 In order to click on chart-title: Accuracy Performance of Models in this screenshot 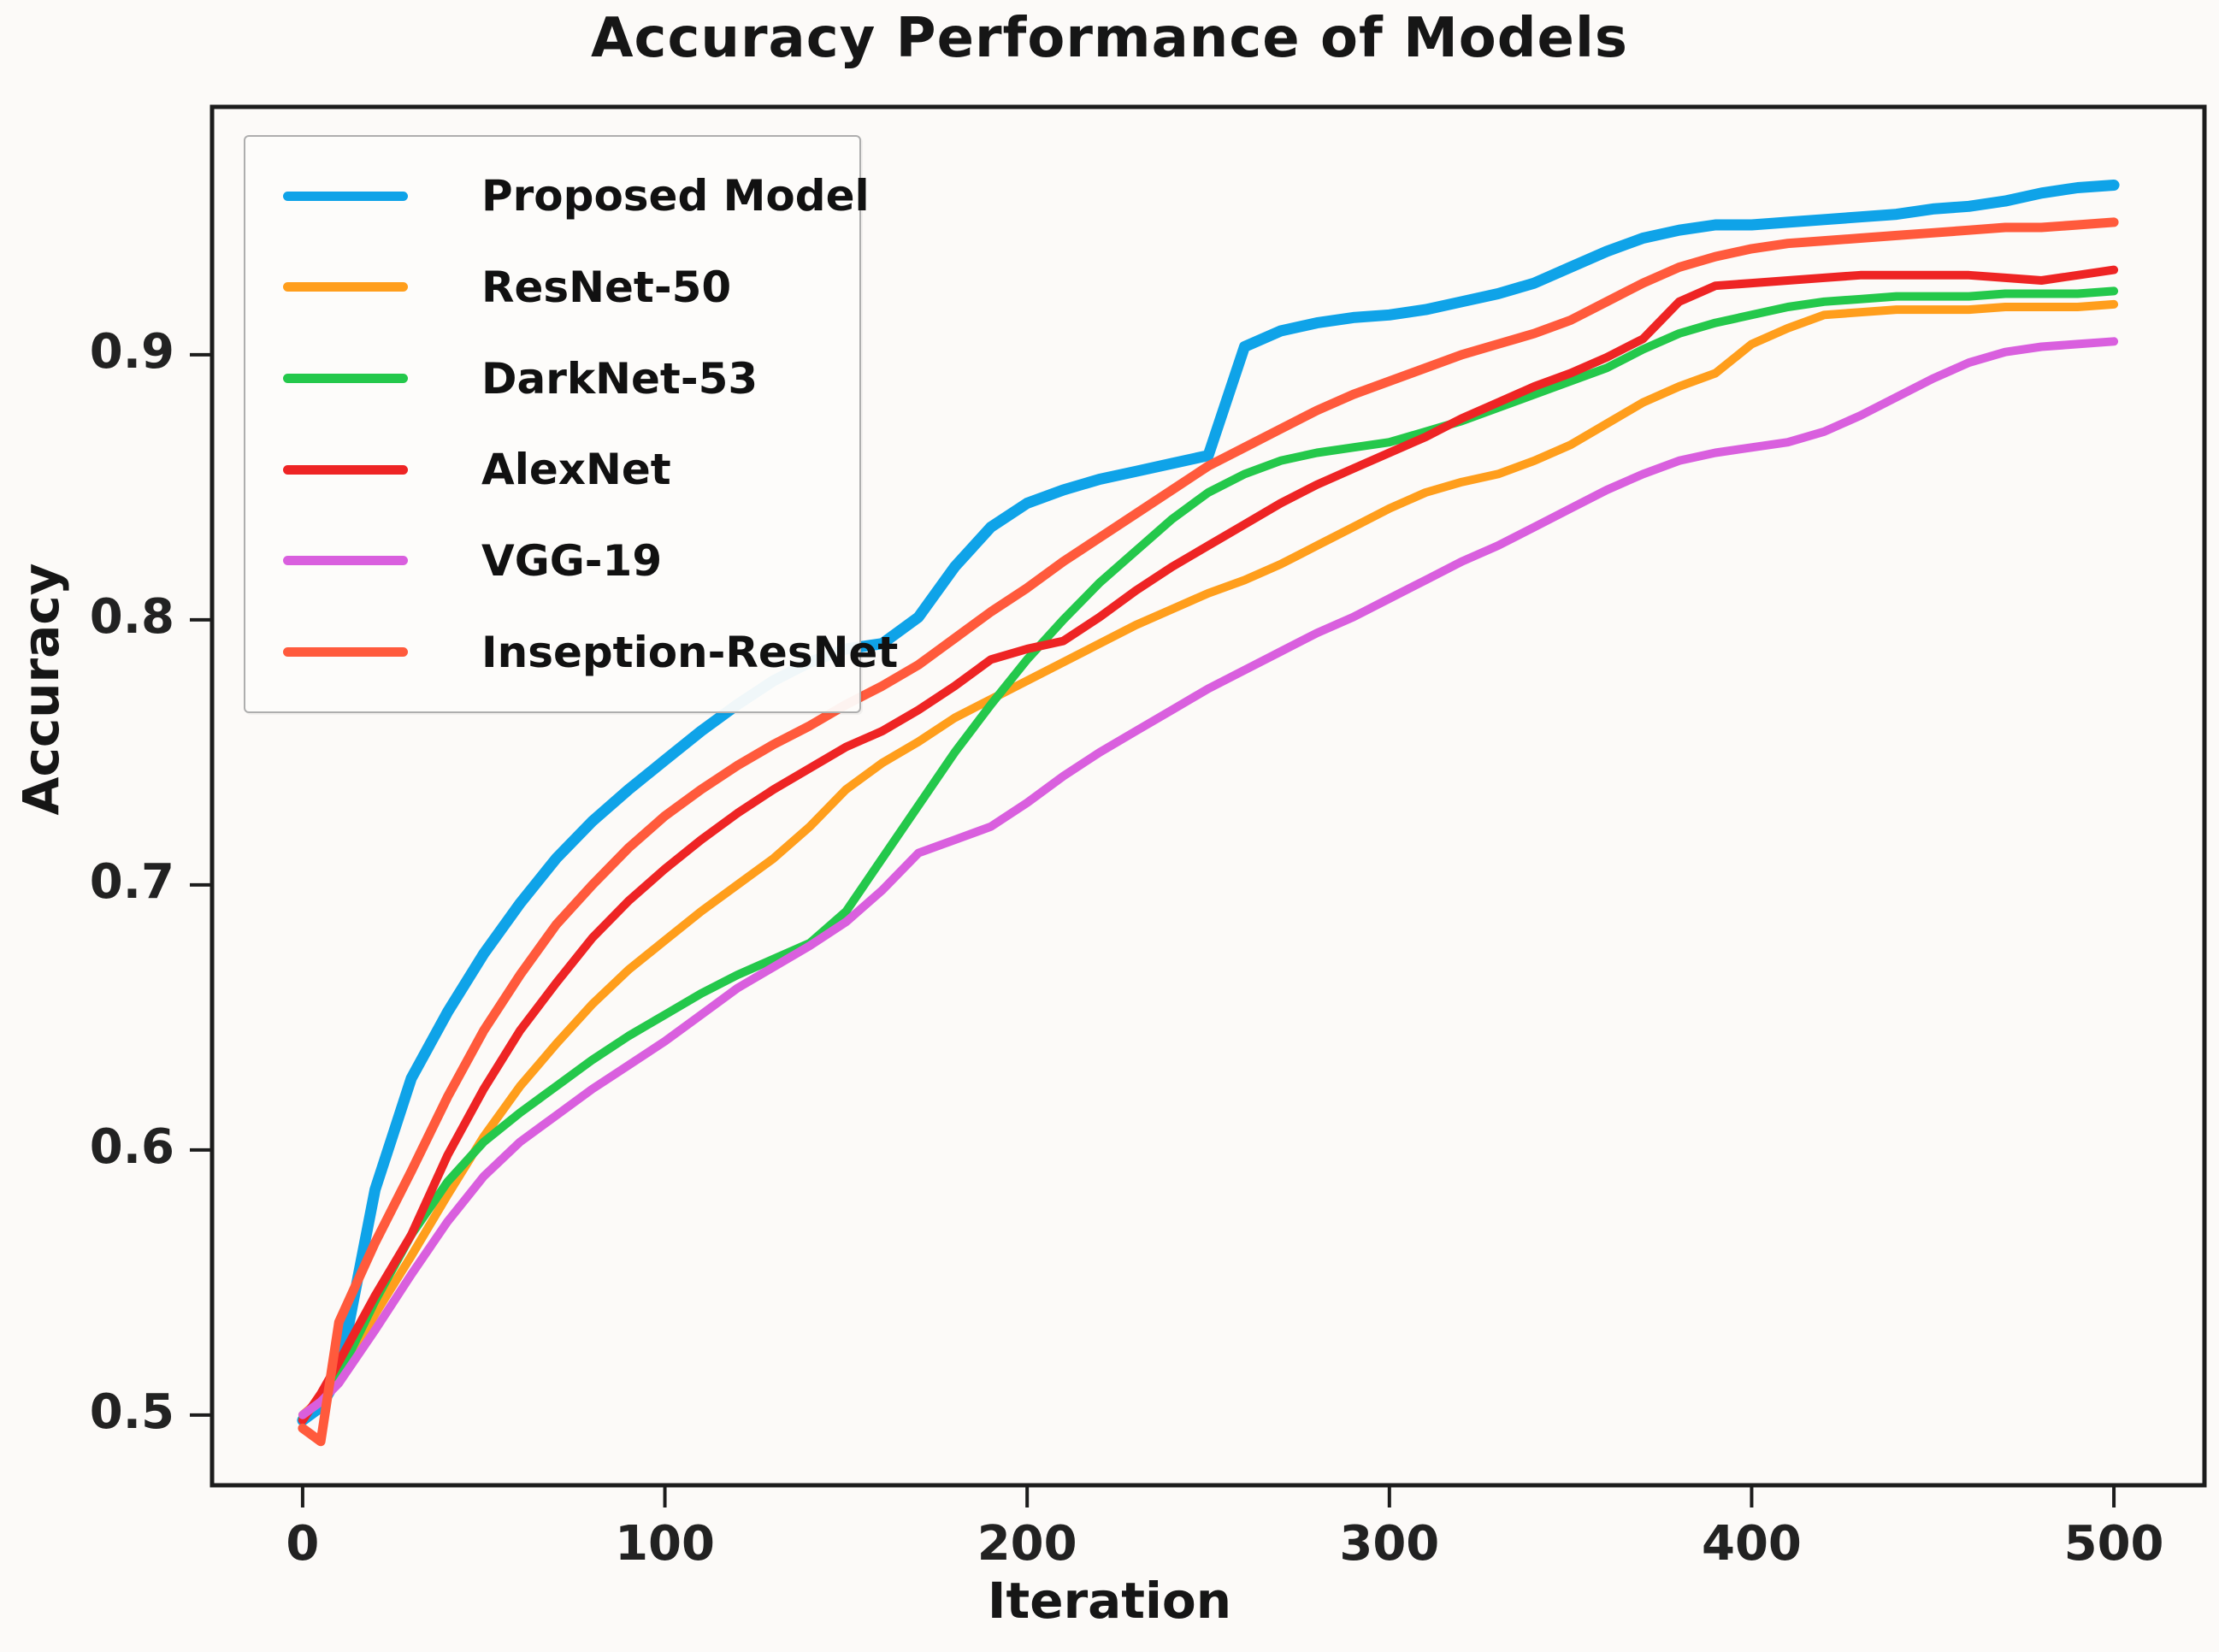, I will do `click(1109, 38)`.